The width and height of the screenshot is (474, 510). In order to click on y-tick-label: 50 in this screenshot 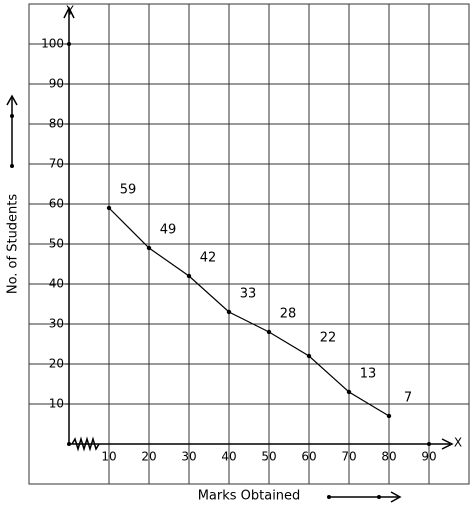, I will do `click(56, 244)`.